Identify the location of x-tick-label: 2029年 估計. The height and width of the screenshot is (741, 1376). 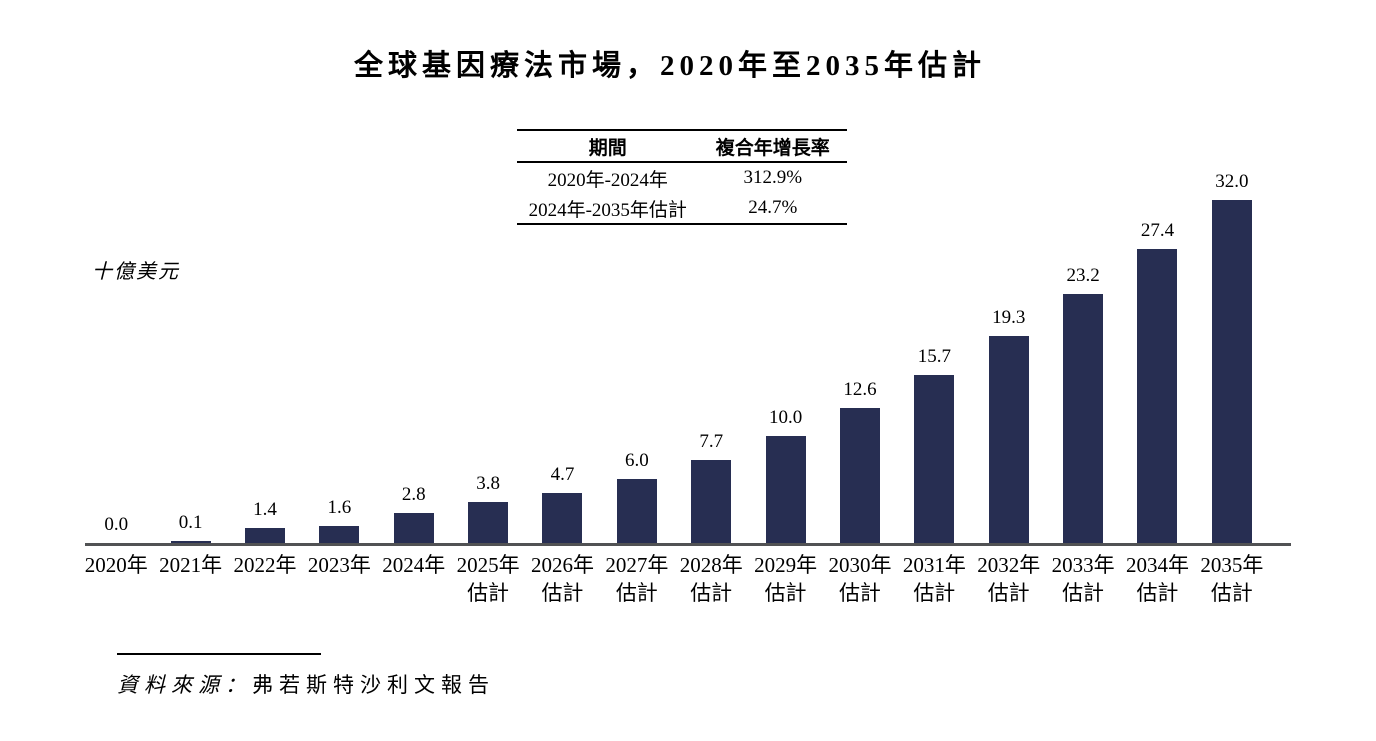
(786, 579).